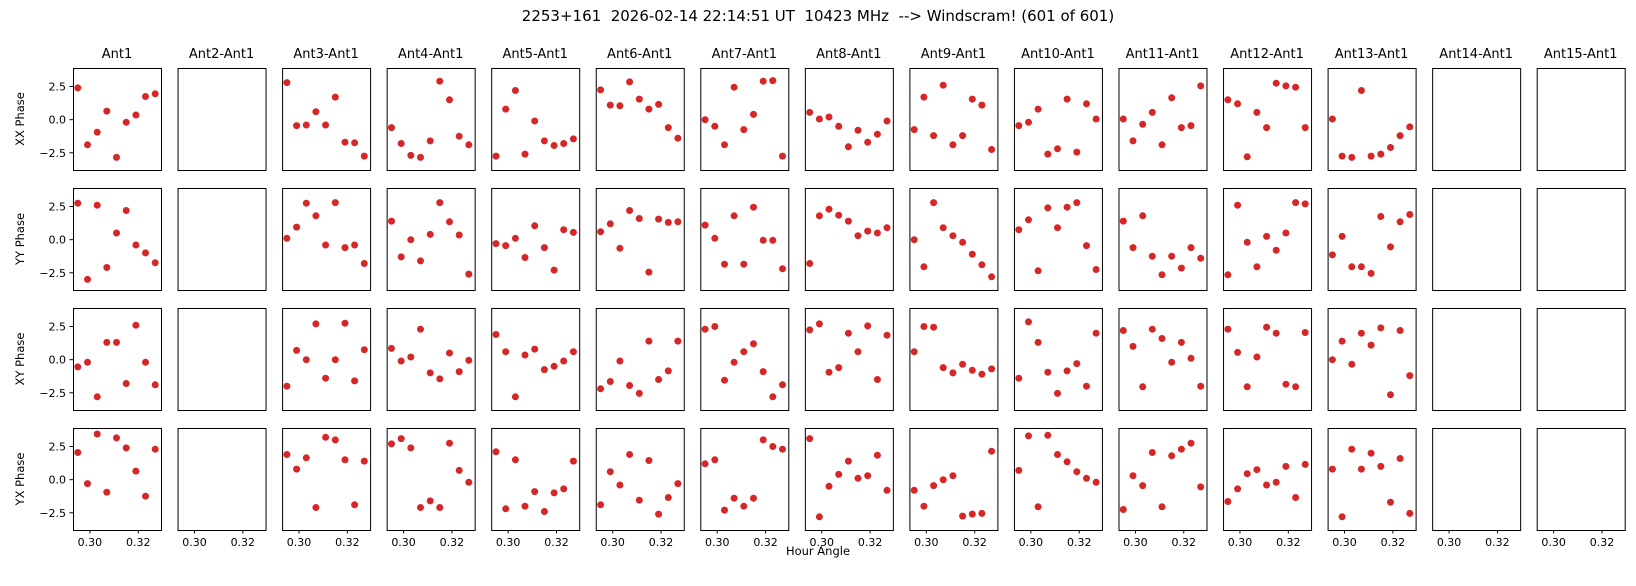 This screenshot has width=1636, height=586. What do you see at coordinates (1058, 479) in the screenshot?
I see `subplot-ant10-ant1-yx` at bounding box center [1058, 479].